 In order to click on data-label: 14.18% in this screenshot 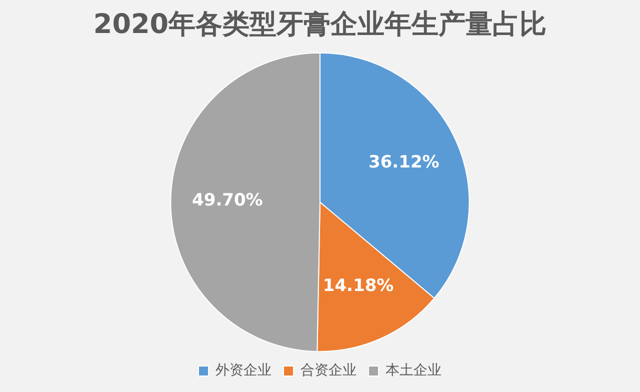, I will do `click(358, 286)`.